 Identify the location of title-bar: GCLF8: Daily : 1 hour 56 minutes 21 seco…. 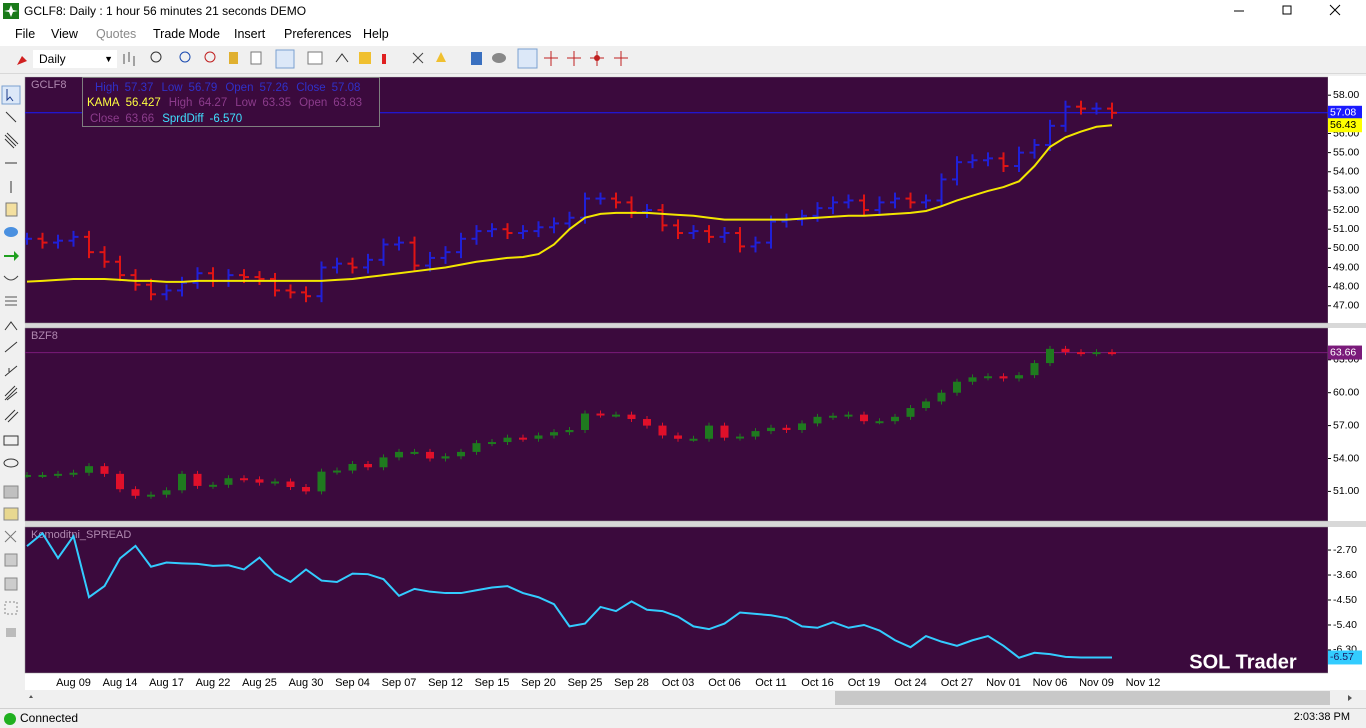
(683, 12).